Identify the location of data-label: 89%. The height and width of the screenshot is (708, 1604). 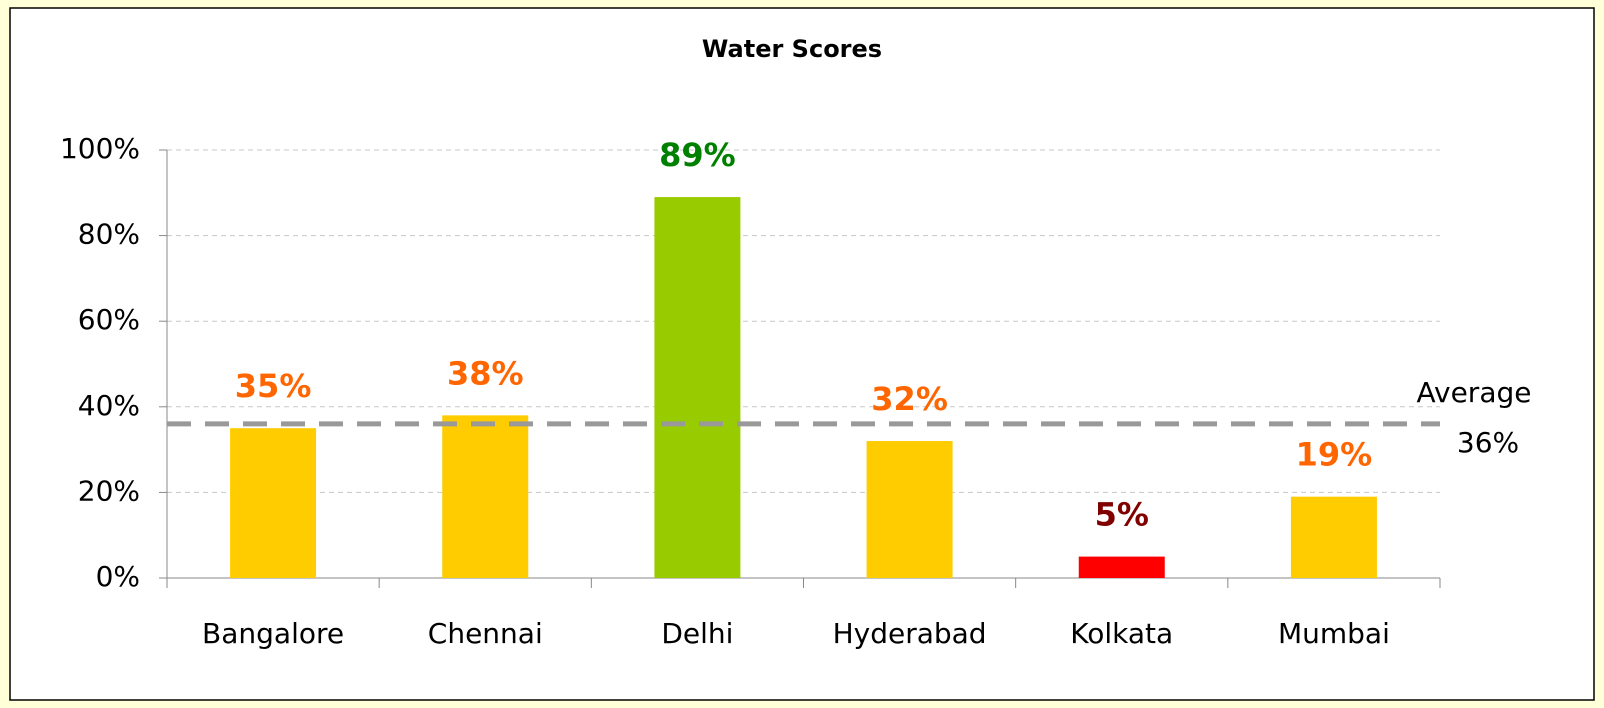
(697, 155).